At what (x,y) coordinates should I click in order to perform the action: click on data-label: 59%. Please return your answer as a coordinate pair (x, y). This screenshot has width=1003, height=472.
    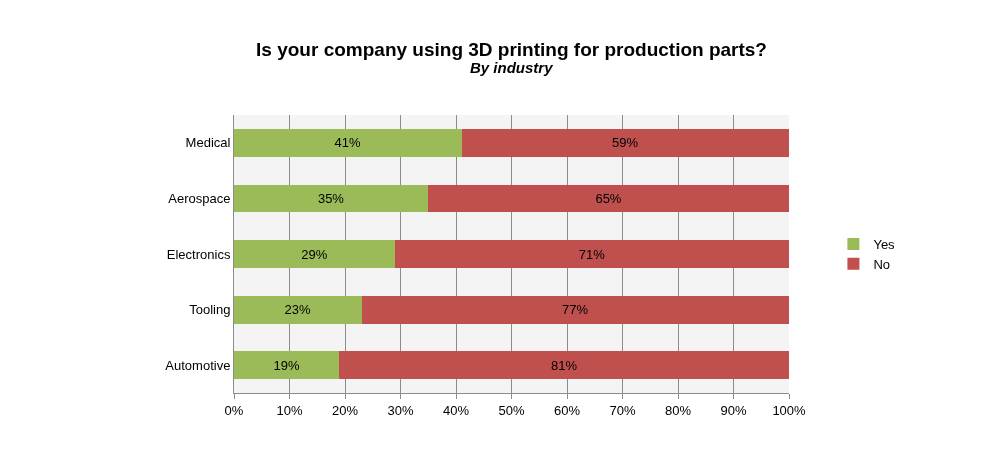
    Looking at the image, I should click on (625, 143).